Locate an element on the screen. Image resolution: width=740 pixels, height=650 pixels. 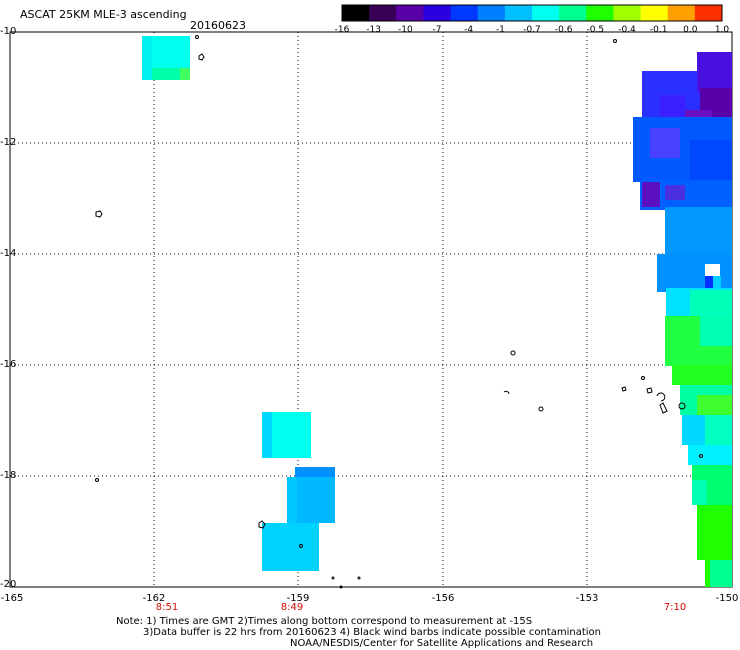
colorbar-tick-label: -4 is located at coordinates (469, 30).